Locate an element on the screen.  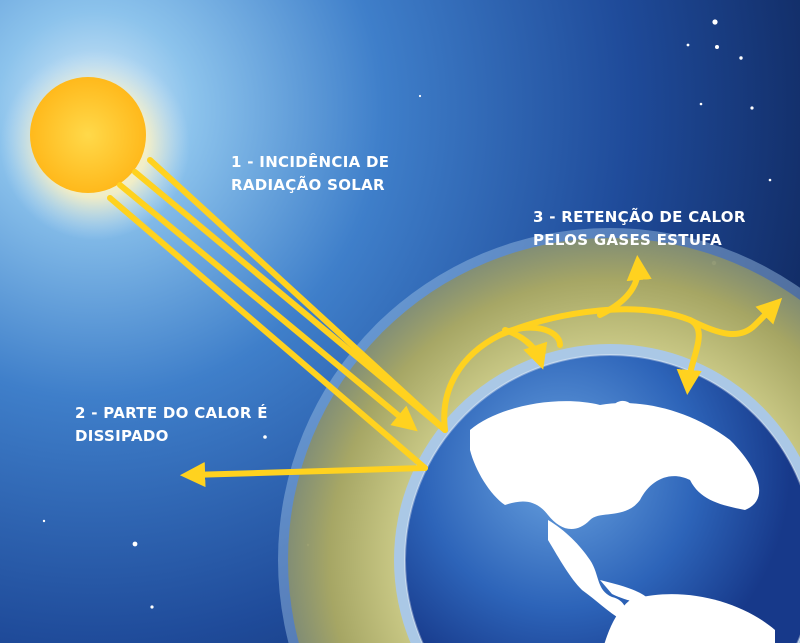
label-heat-retention-line2: PELOS GASES ESTUFA is located at coordinates (628, 240).